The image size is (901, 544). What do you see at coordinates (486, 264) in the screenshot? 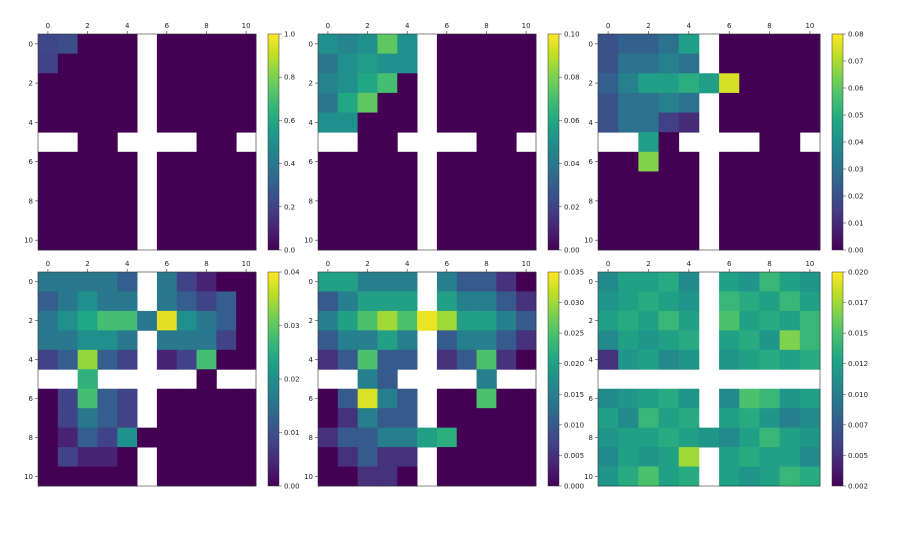
I see `x-tick-label: 8` at bounding box center [486, 264].